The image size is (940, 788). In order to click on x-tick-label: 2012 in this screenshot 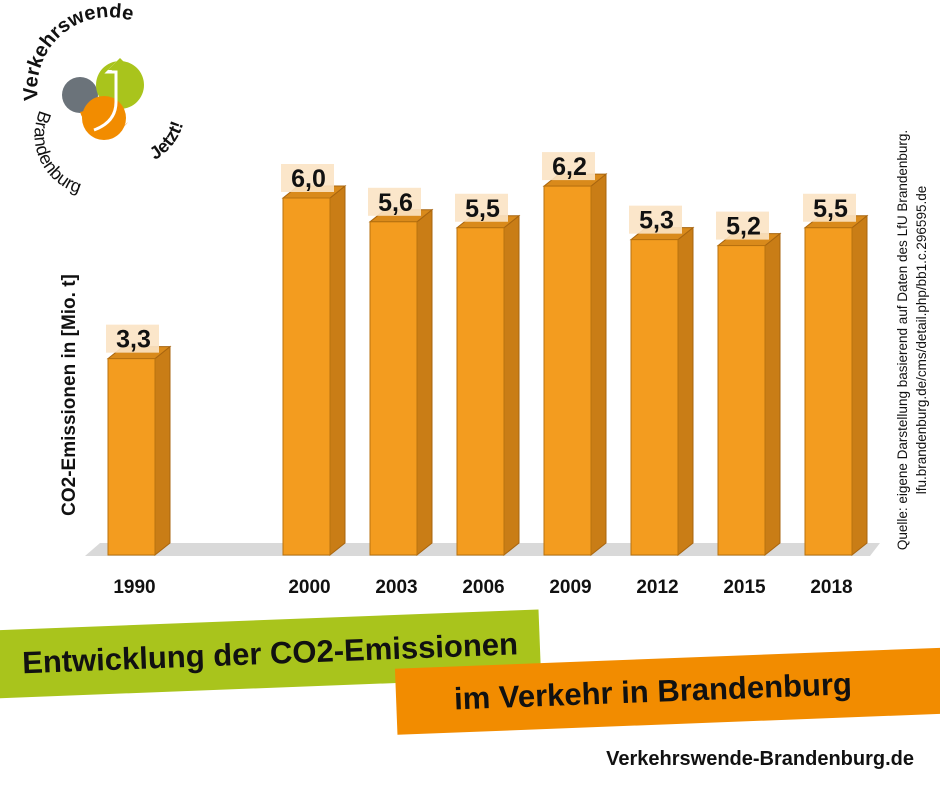, I will do `click(657, 587)`.